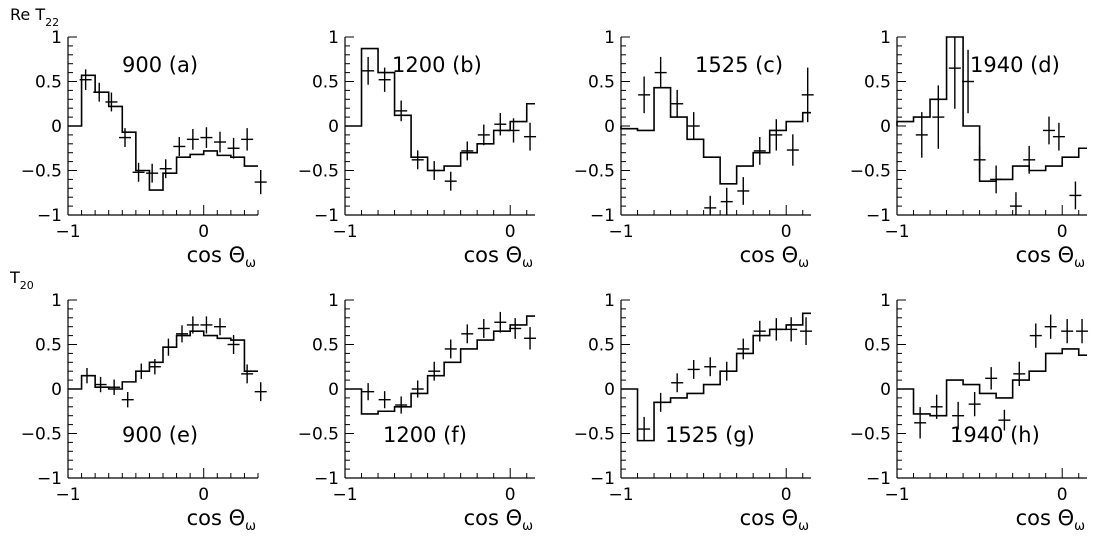 The width and height of the screenshot is (1094, 538). Describe the element at coordinates (1015, 65) in the screenshot. I see `panel-label: 1940 (d)` at that location.